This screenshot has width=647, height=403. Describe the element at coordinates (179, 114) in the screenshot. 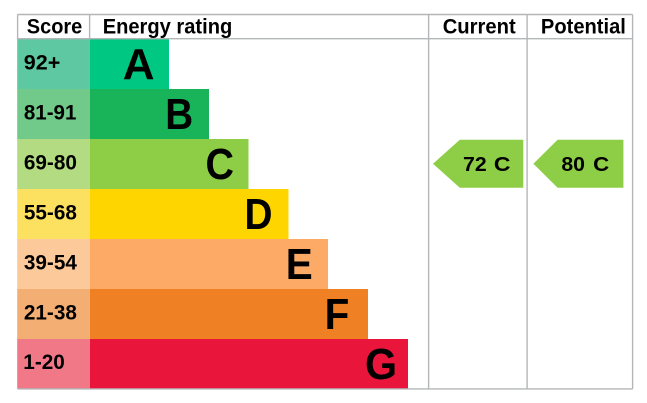

I see `svg-text: B` at that location.